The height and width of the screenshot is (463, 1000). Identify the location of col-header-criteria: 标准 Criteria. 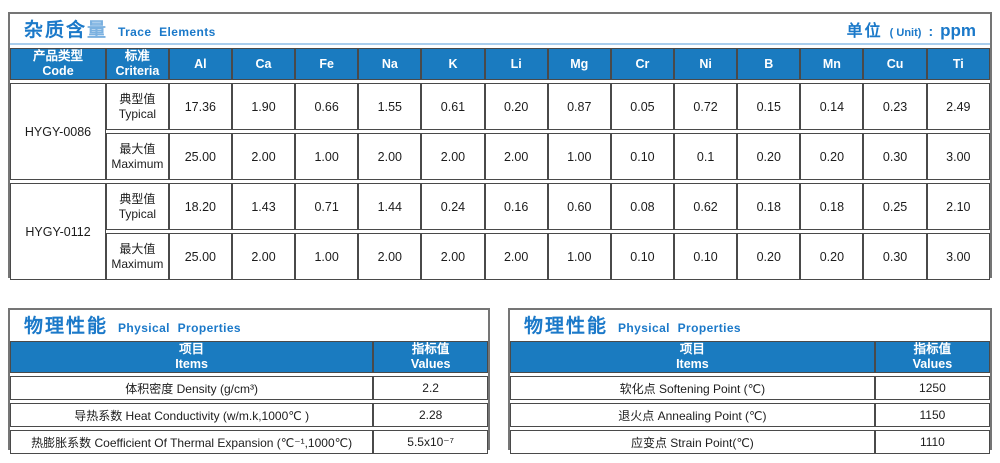
(137, 64).